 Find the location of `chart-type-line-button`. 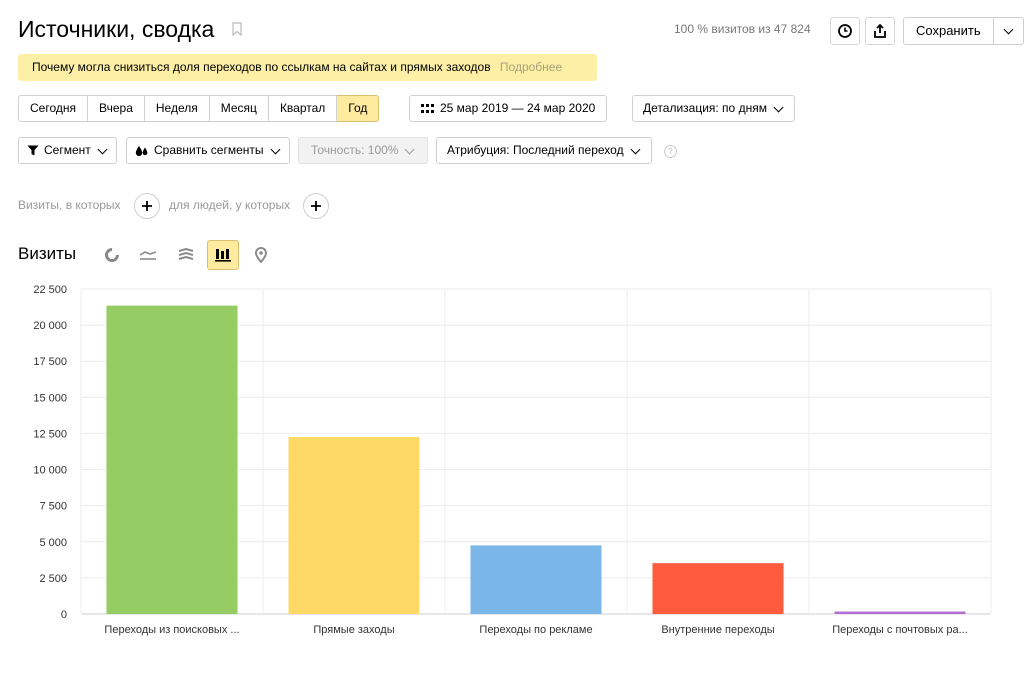

chart-type-line-button is located at coordinates (148, 255).